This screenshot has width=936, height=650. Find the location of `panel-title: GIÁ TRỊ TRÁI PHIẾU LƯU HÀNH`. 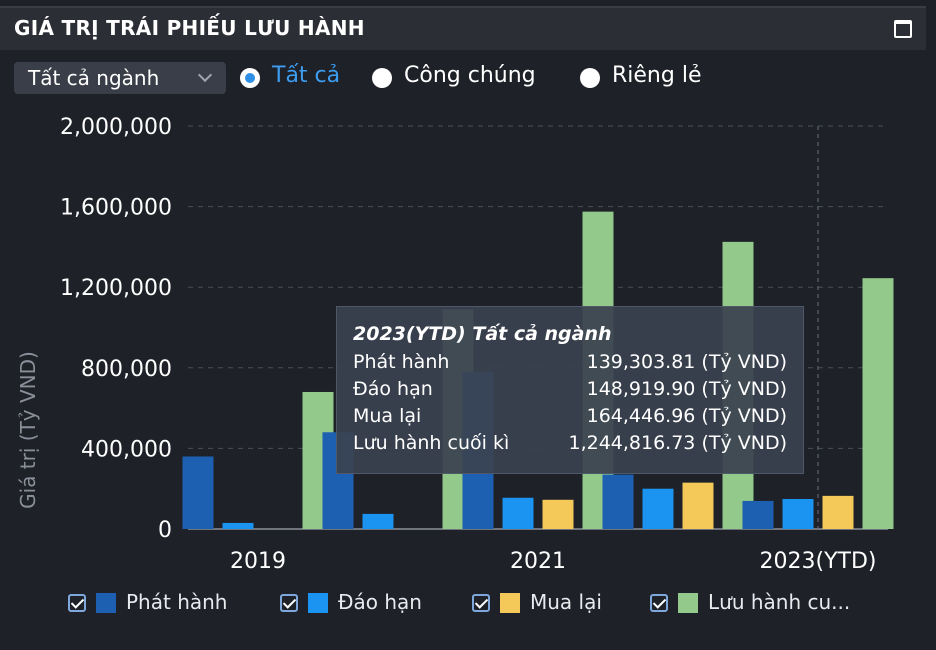

panel-title: GIÁ TRỊ TRÁI PHIẾU LƯU HÀNH is located at coordinates (189, 28).